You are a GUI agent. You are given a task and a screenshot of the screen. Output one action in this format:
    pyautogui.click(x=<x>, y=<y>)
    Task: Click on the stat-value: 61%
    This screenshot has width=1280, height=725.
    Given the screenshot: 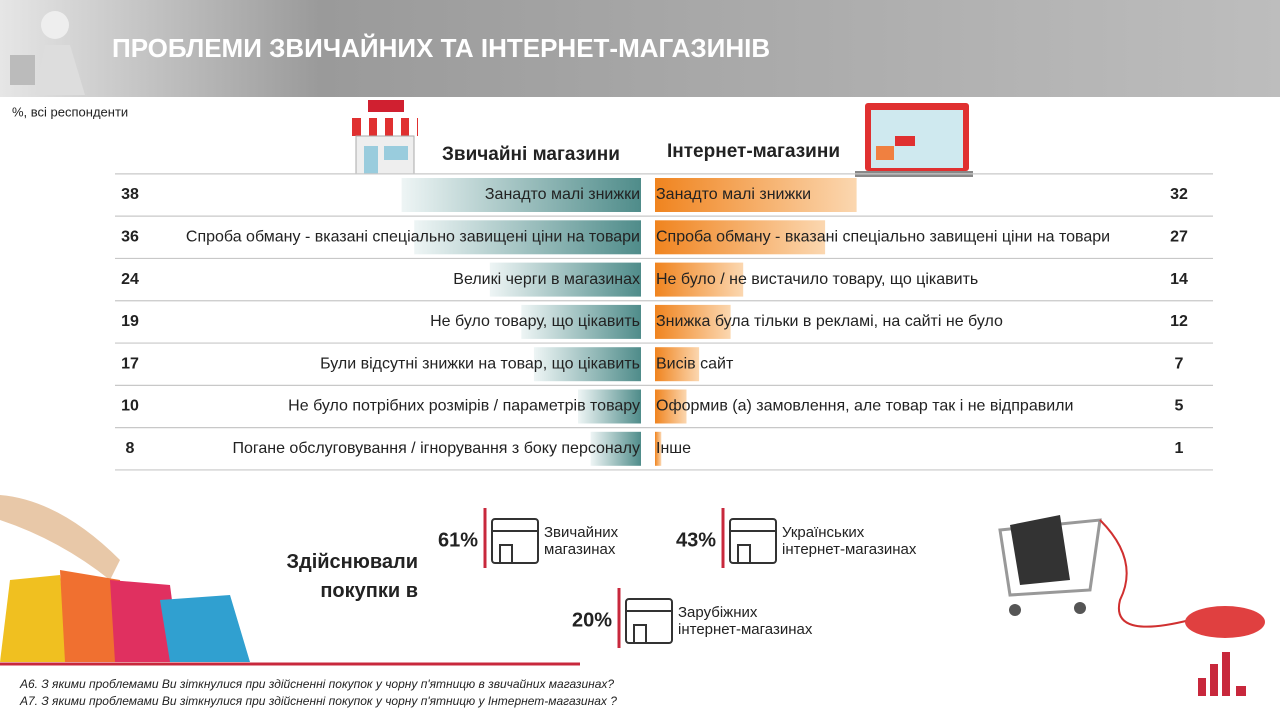 What is the action you would take?
    pyautogui.click(x=458, y=540)
    